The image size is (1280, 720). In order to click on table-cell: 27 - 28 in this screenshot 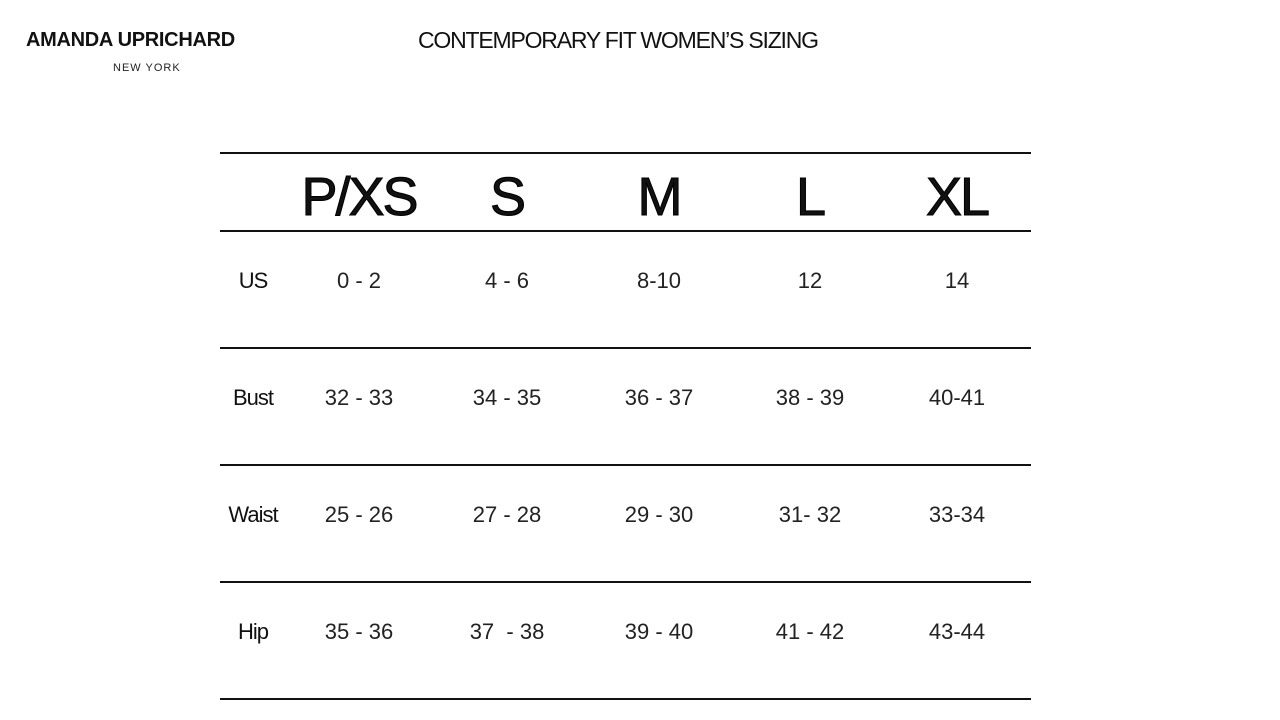, I will do `click(507, 514)`.